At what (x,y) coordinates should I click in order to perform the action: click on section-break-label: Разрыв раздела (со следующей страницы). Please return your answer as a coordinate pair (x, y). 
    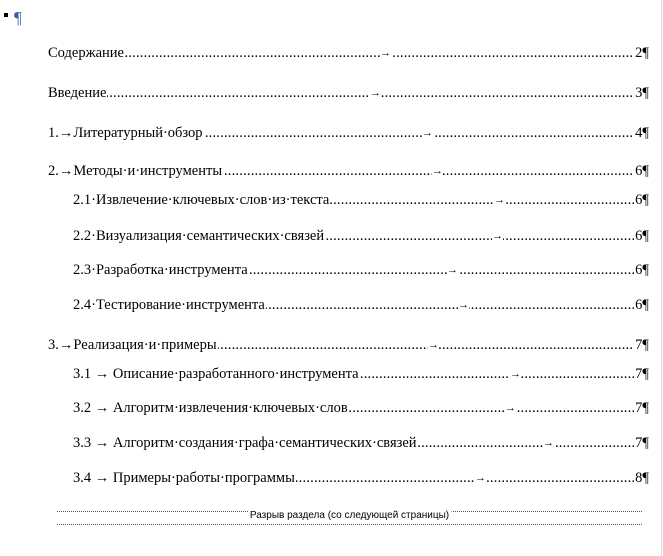
    Looking at the image, I should click on (349, 516).